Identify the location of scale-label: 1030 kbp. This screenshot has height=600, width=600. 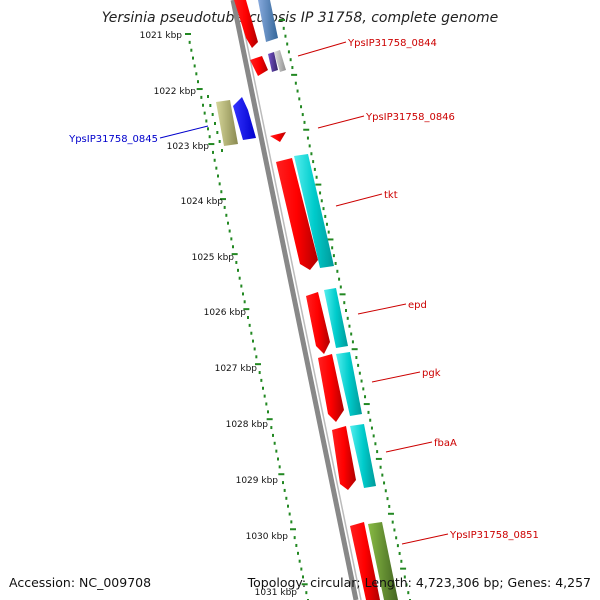
(267, 537).